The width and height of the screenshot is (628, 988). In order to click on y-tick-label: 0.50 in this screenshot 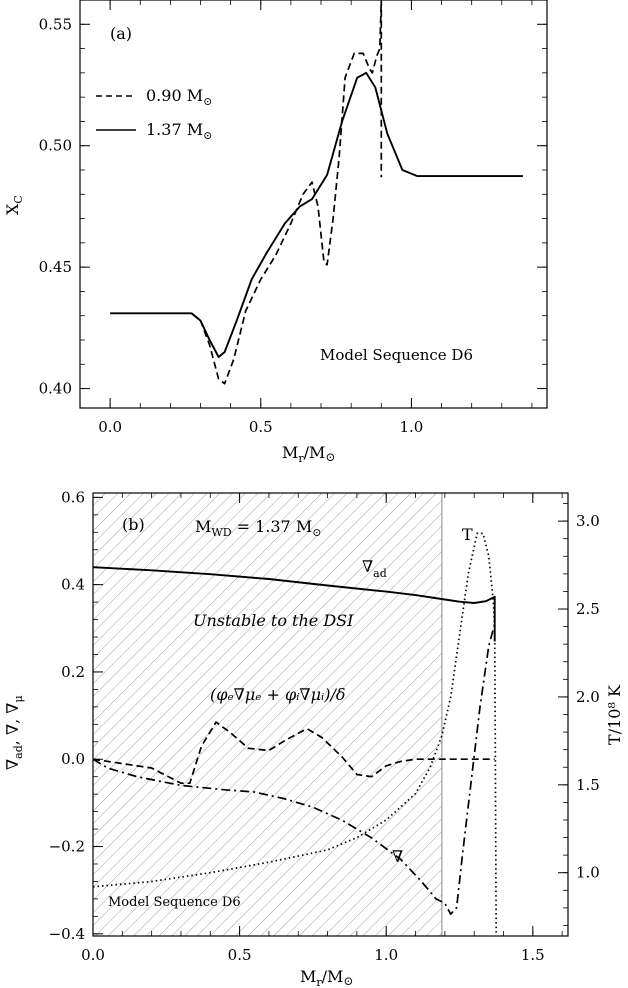, I will do `click(55, 146)`.